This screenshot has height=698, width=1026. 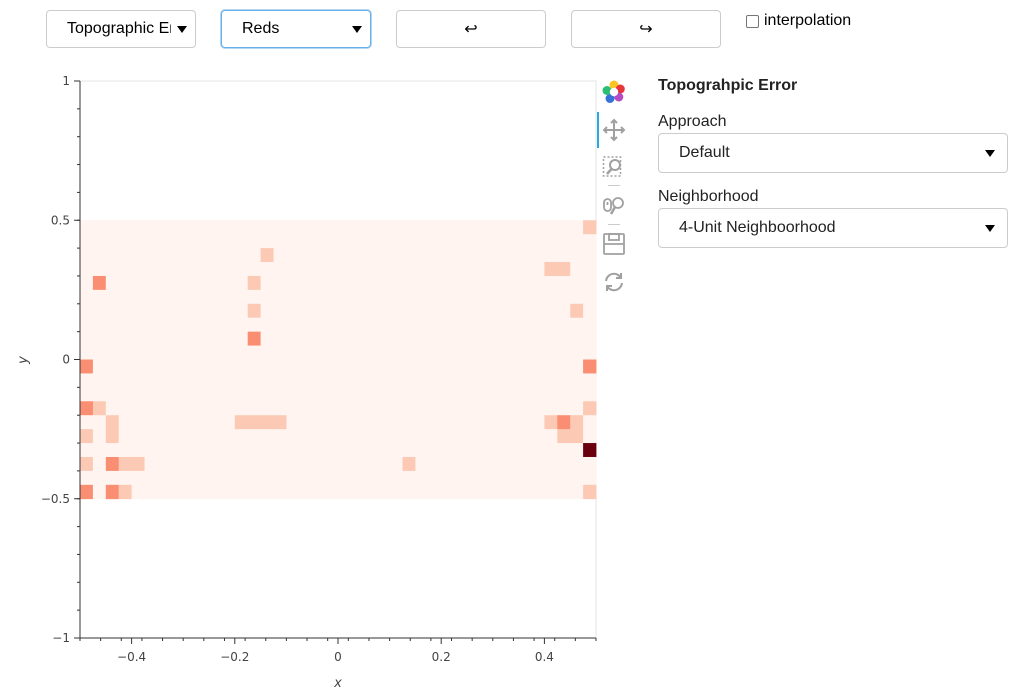 I want to click on reset-icon, so click(x=614, y=282).